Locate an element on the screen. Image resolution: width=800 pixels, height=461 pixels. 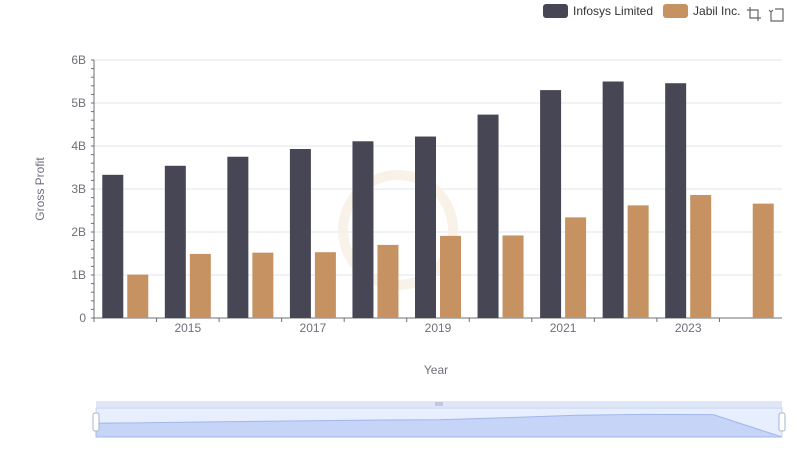
bar-infosys-2016 is located at coordinates (238, 237).